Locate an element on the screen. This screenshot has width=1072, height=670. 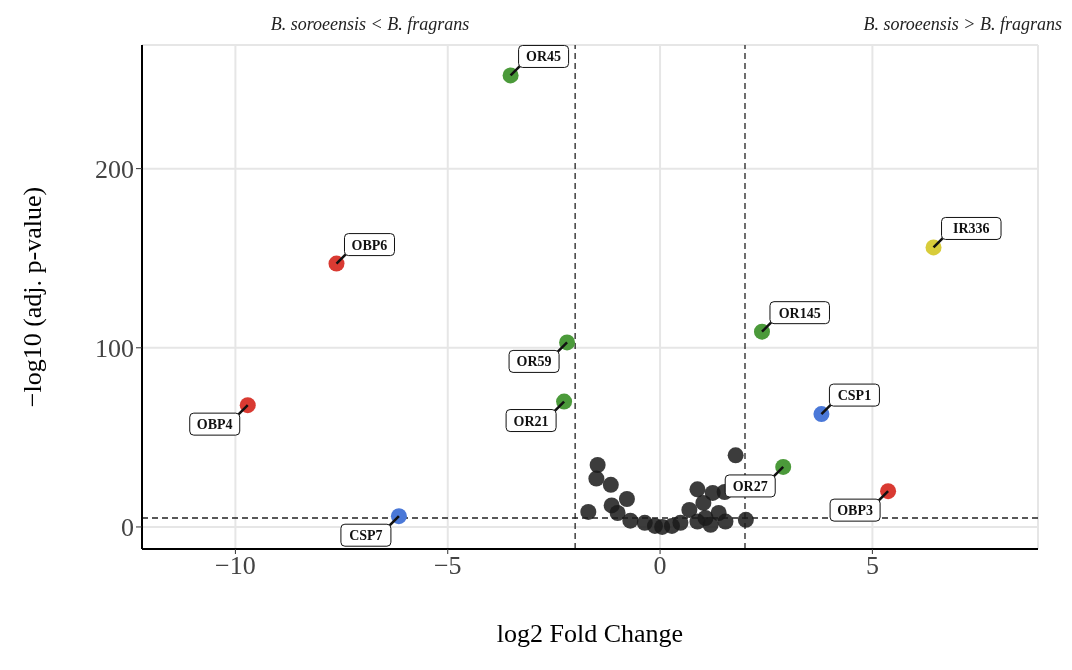
x-tick-label: −5 is located at coordinates (447, 566).